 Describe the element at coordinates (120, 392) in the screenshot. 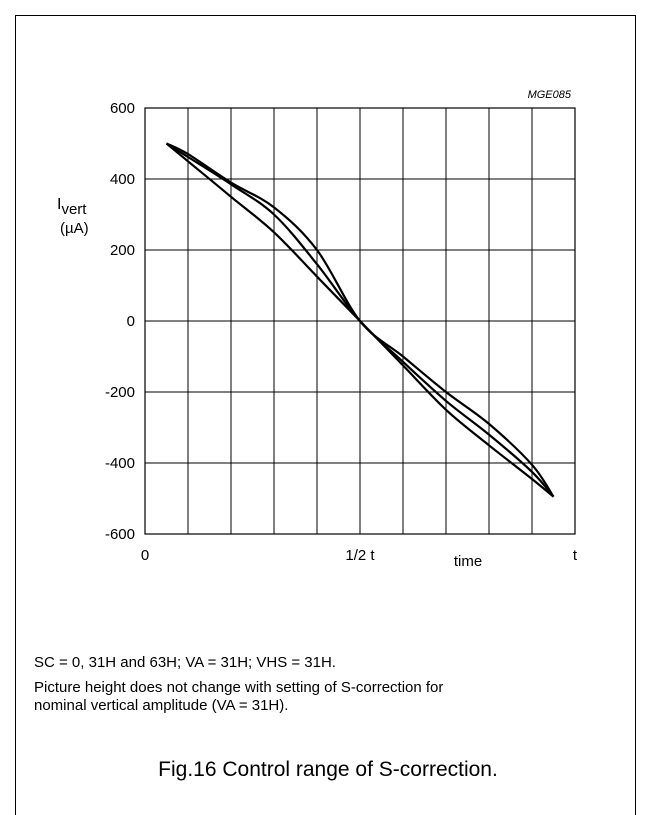

I see `y-tick-label: -200` at that location.